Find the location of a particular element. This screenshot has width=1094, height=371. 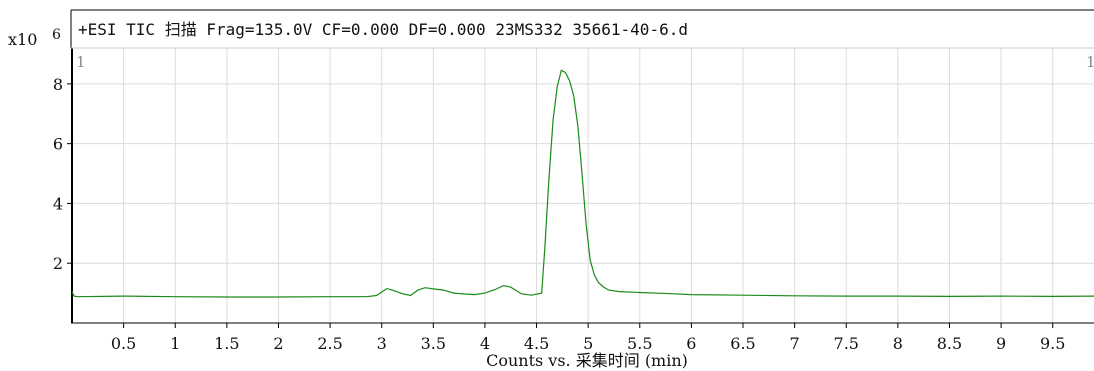

y-tick-label: 4 is located at coordinates (58, 203).